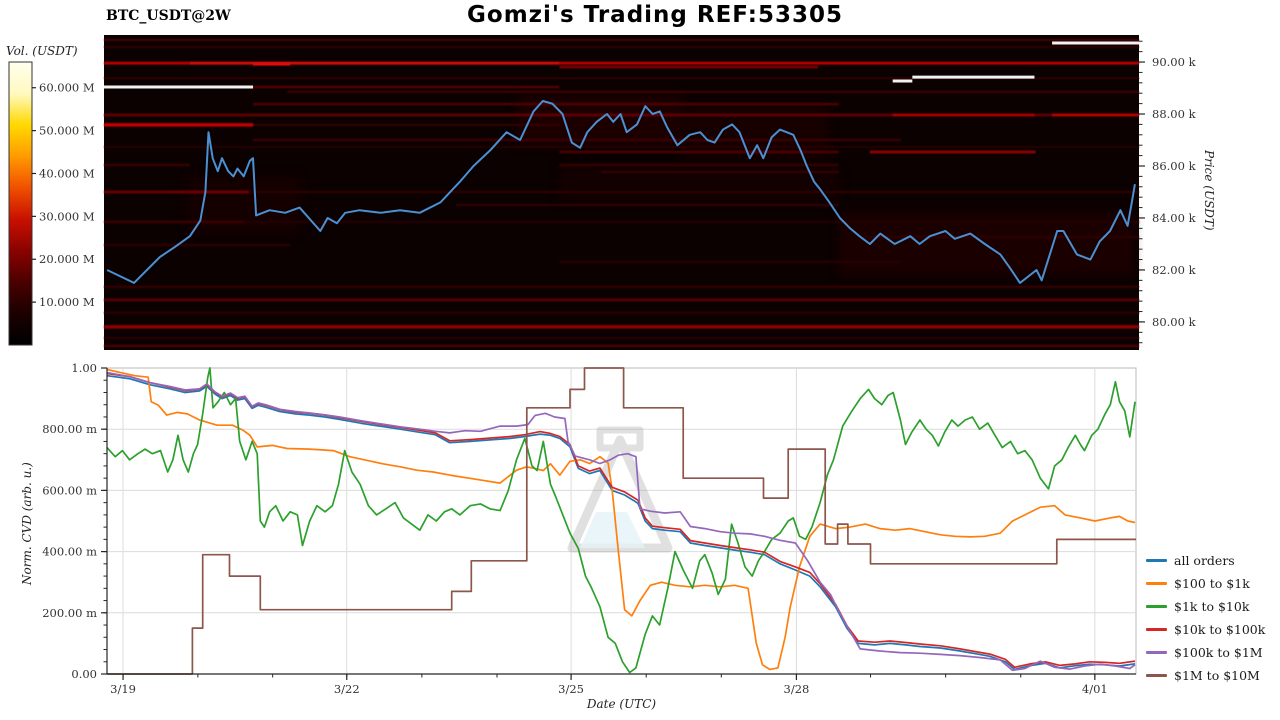 This screenshot has height=720, width=1280. I want to click on cvd-axis-label: Norm. CVD (arb. u.), so click(27, 523).